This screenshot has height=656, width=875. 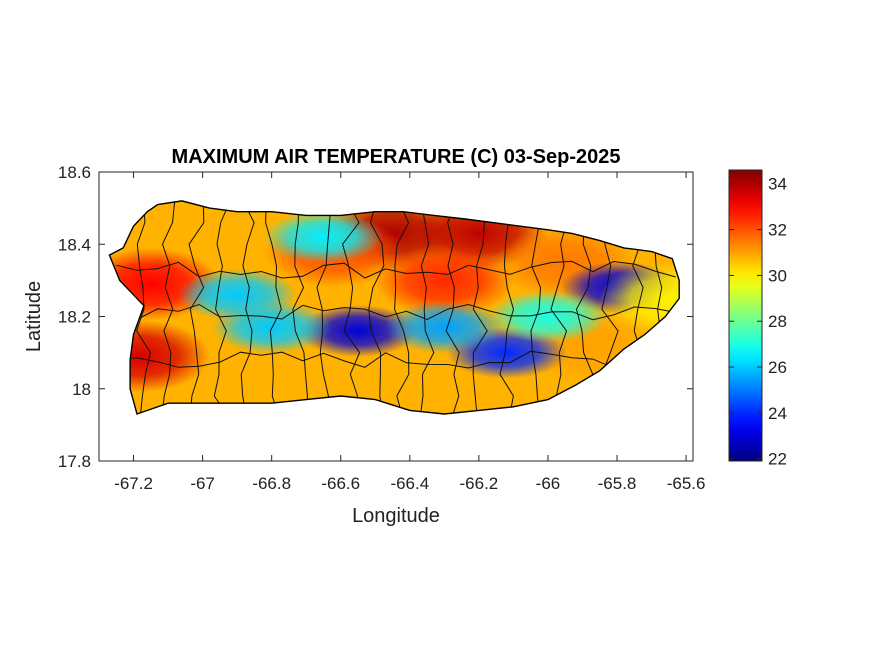 I want to click on y-tick-label: 17.8, so click(x=74, y=461).